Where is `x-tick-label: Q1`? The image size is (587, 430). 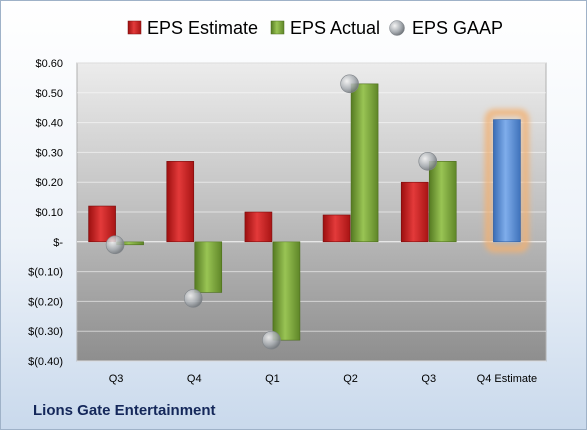 x-tick-label: Q1 is located at coordinates (272, 379).